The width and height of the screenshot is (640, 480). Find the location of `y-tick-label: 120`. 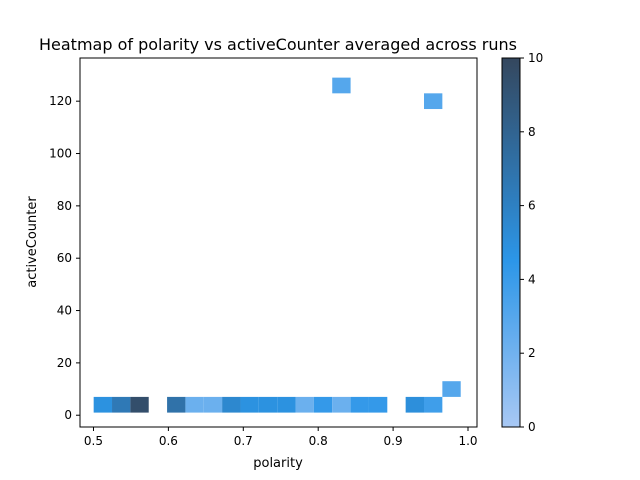

y-tick-label: 120 is located at coordinates (60, 101).